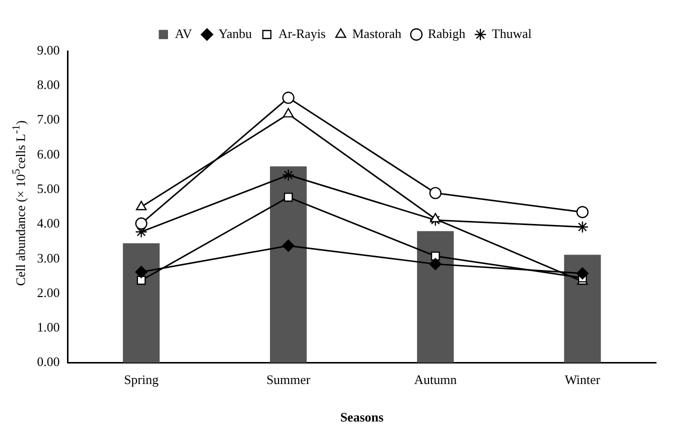  I want to click on legend-label: AV, so click(183, 33).